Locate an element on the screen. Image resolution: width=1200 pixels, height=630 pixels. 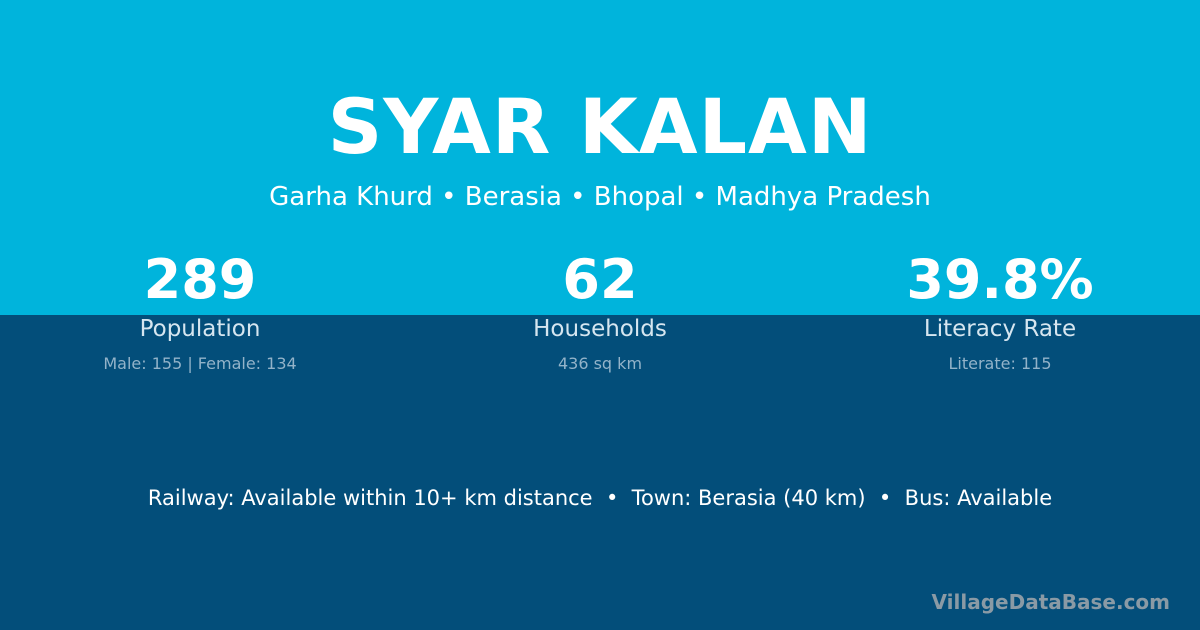
stat-value: 39.8% is located at coordinates (1000, 279).